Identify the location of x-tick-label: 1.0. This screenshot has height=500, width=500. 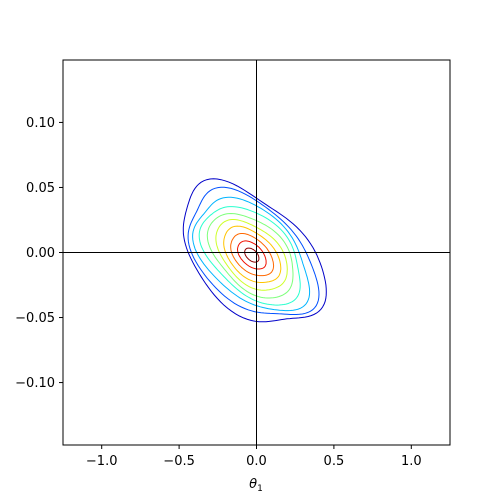
(411, 461).